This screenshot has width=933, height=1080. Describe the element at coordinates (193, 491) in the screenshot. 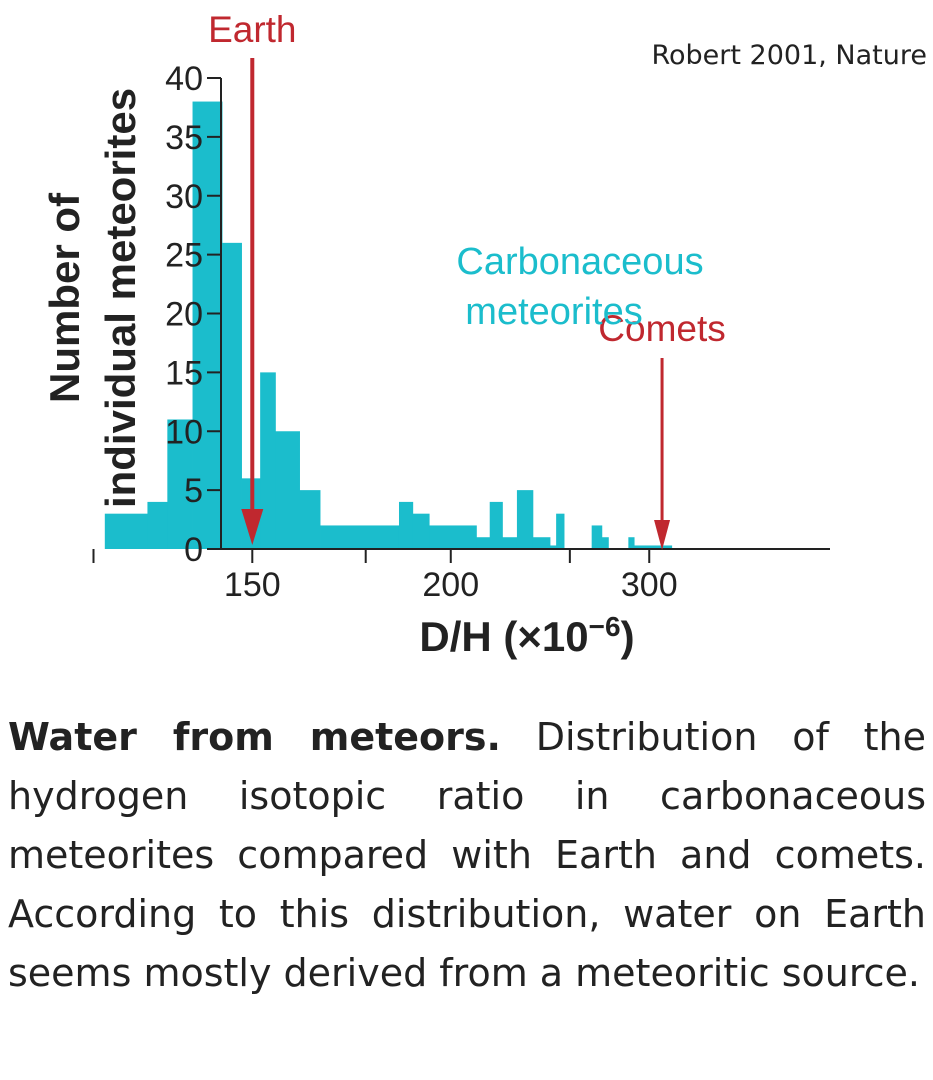

I see `y-tick-label: 5` at that location.